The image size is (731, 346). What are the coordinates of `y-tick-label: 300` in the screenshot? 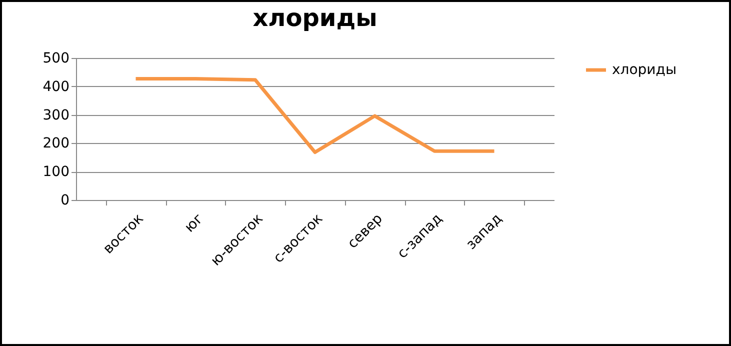 It's located at (56, 115).